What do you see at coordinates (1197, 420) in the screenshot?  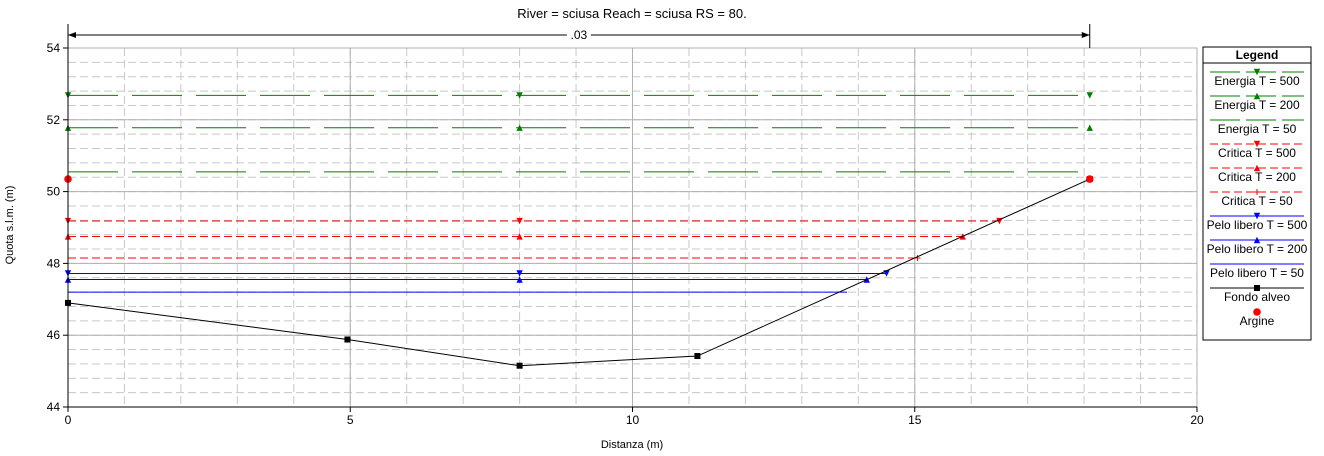 I see `x-tick-label: 20` at bounding box center [1197, 420].